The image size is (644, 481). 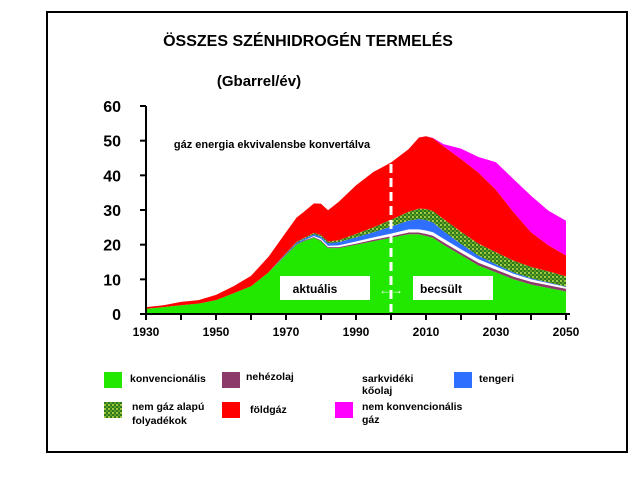 I want to click on legend-label: nem konvencionális, so click(x=412, y=407).